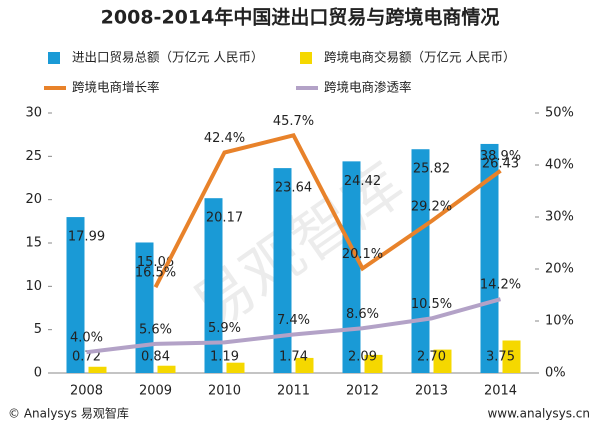  I want to click on y2-tick-label: 20%, so click(559, 269).